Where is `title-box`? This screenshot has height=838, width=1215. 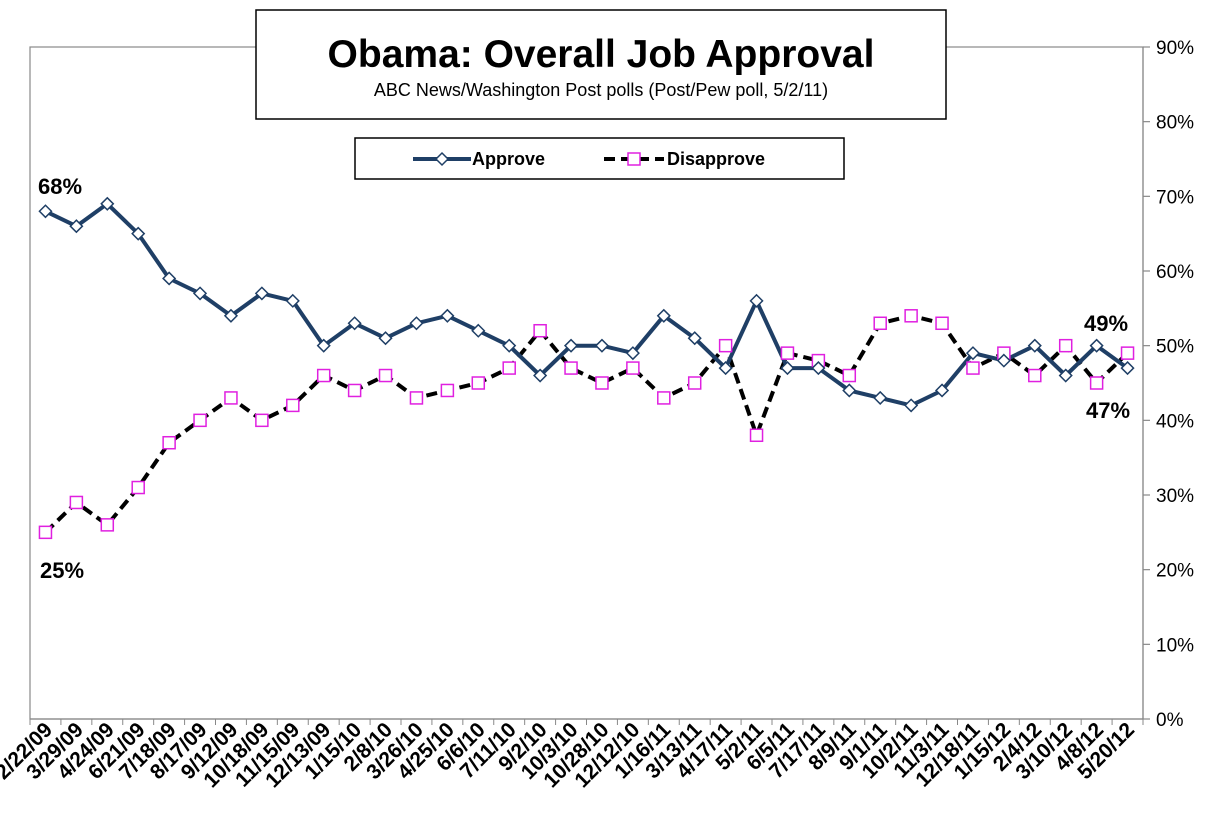
title-box is located at coordinates (601, 64).